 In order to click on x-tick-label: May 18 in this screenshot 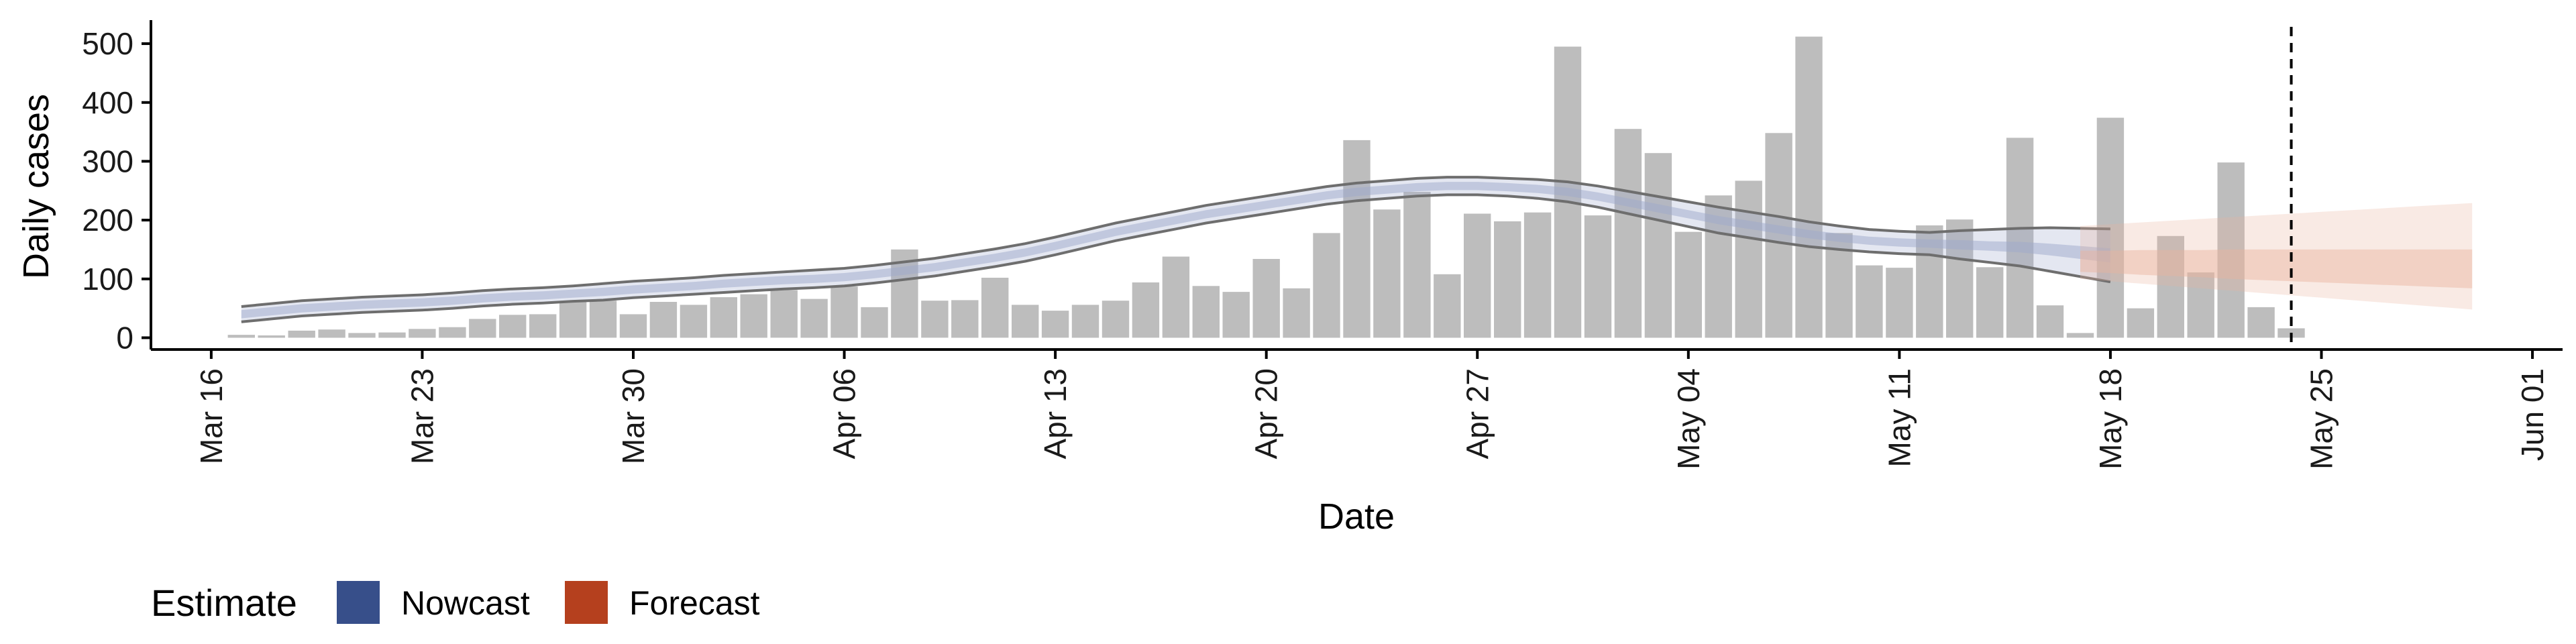, I will do `click(2110, 419)`.